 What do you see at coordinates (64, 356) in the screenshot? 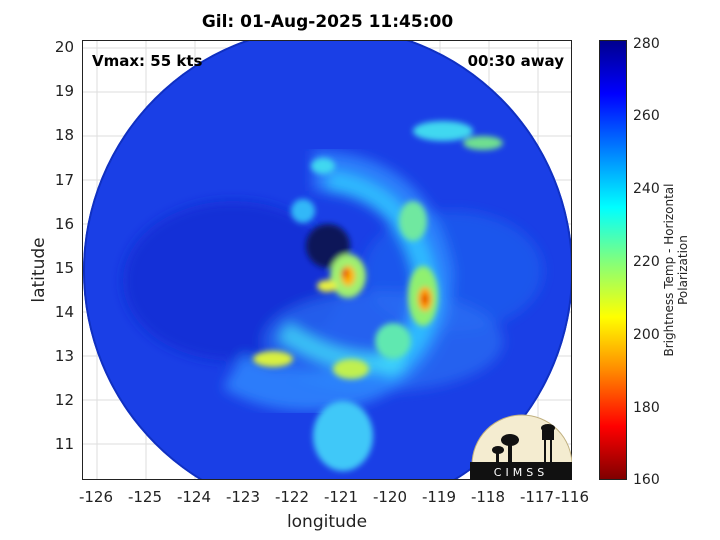
I see `y-tick-label: 13` at bounding box center [64, 356].